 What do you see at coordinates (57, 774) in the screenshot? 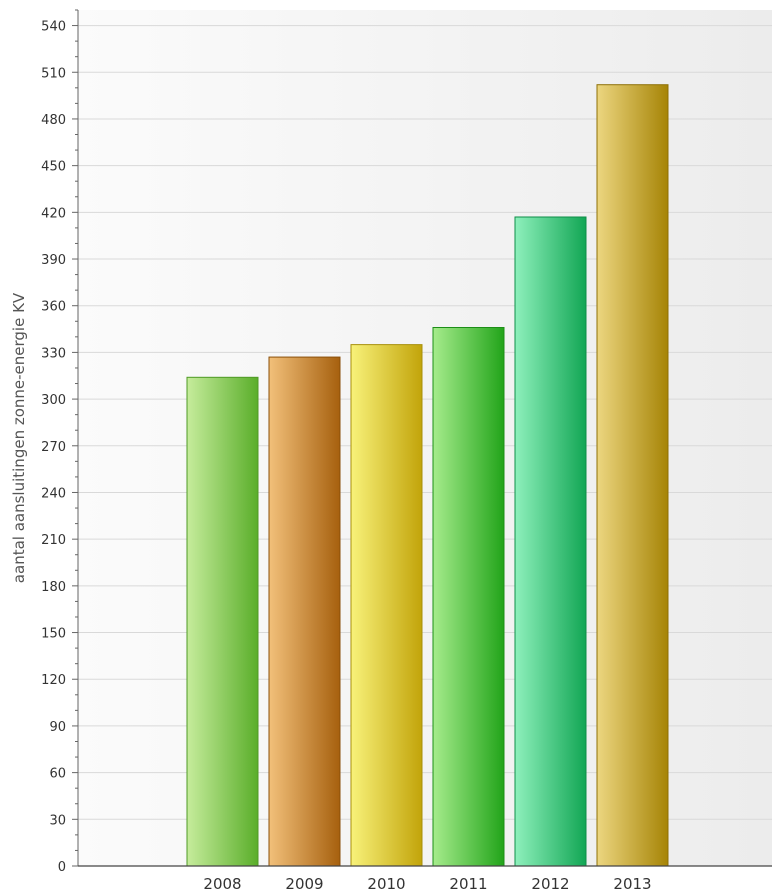
I see `y-tick-label: 60` at bounding box center [57, 774].